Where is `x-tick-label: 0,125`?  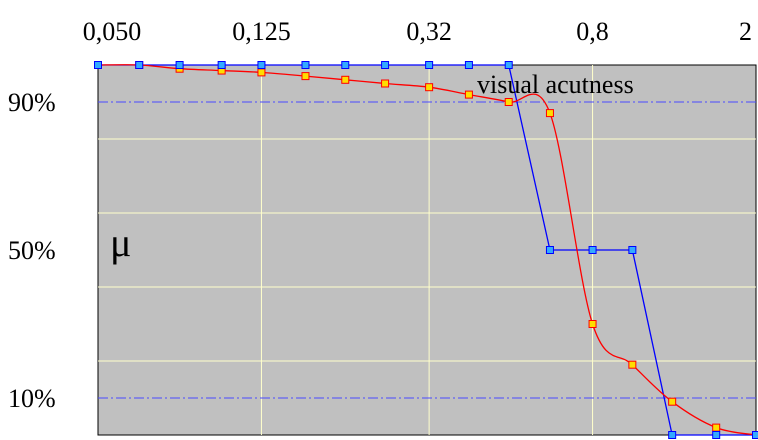
x-tick-label: 0,125 is located at coordinates (261, 31).